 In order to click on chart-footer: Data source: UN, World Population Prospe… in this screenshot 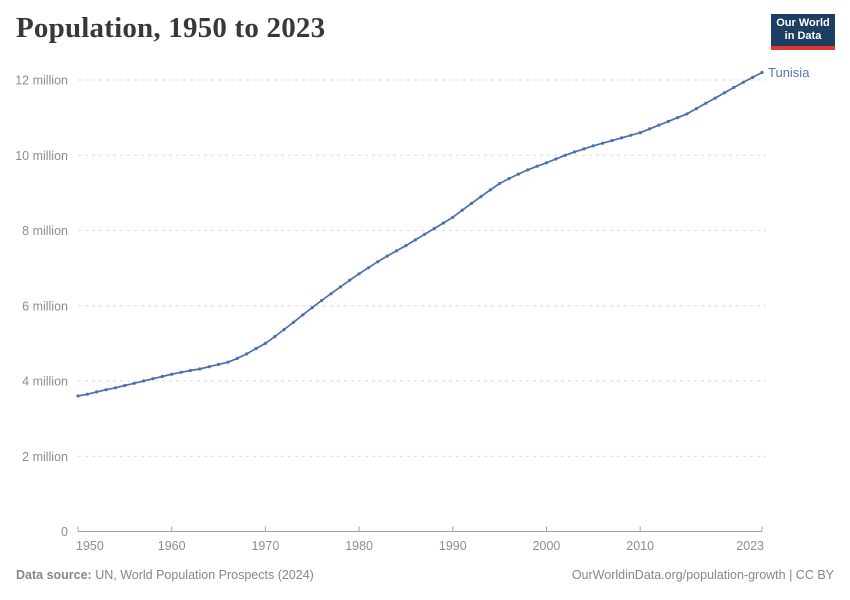, I will do `click(425, 575)`.